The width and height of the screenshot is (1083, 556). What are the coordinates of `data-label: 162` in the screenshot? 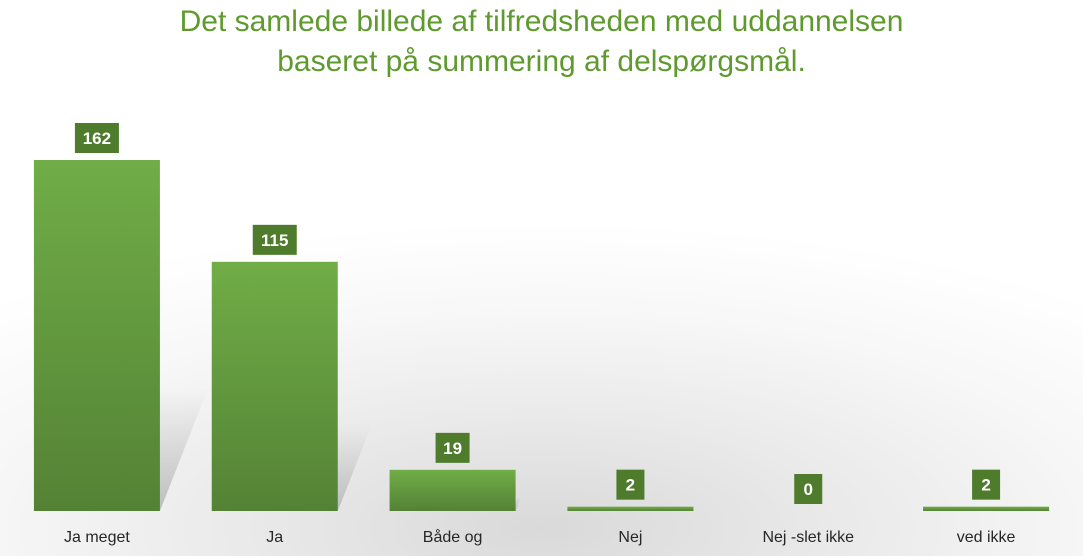 It's located at (97, 138).